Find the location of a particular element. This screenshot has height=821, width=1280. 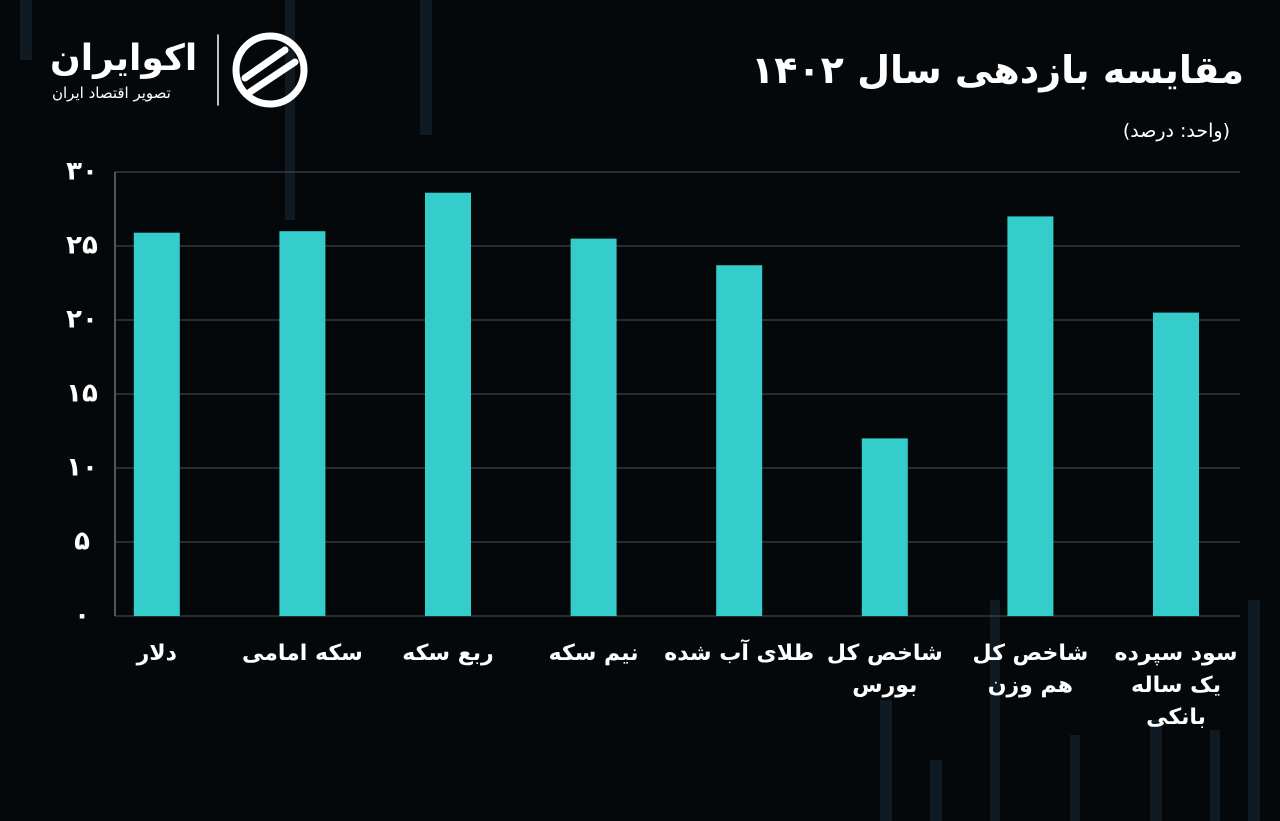

x-tick-label: ربع سکه is located at coordinates (448, 653).